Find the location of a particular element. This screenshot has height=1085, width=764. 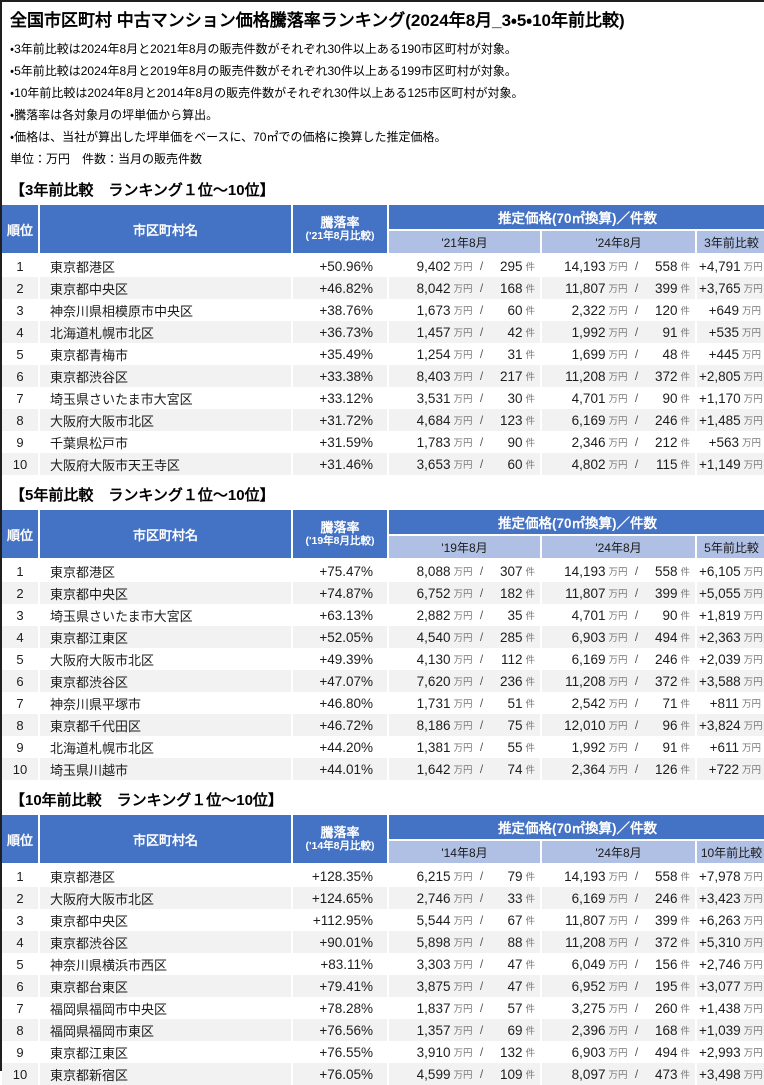

diff-value: +4,791 is located at coordinates (720, 266).